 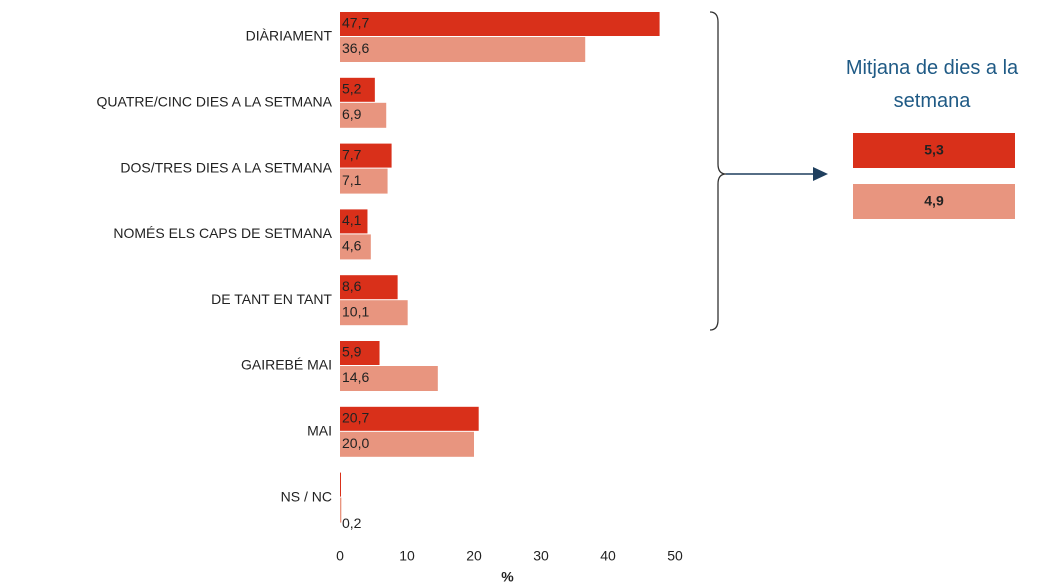 I want to click on x-axis-label: %, so click(x=507, y=577).